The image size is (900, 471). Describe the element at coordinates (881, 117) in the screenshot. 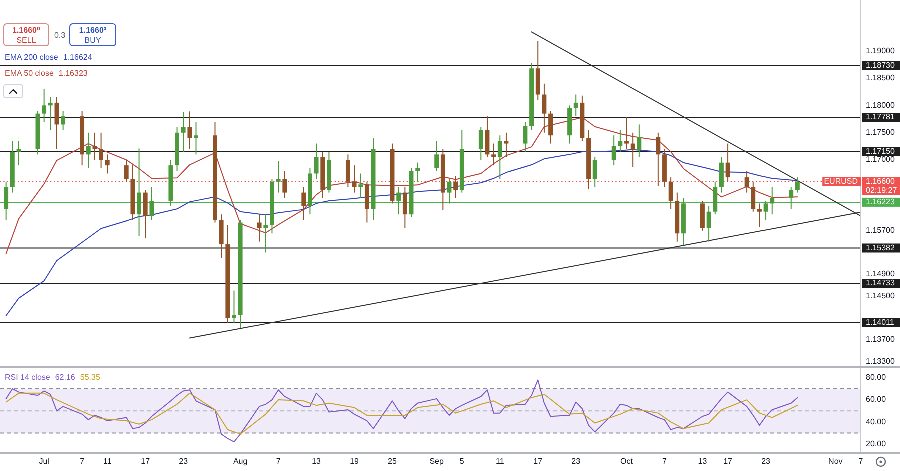

I see `text: 1.17781` at that location.